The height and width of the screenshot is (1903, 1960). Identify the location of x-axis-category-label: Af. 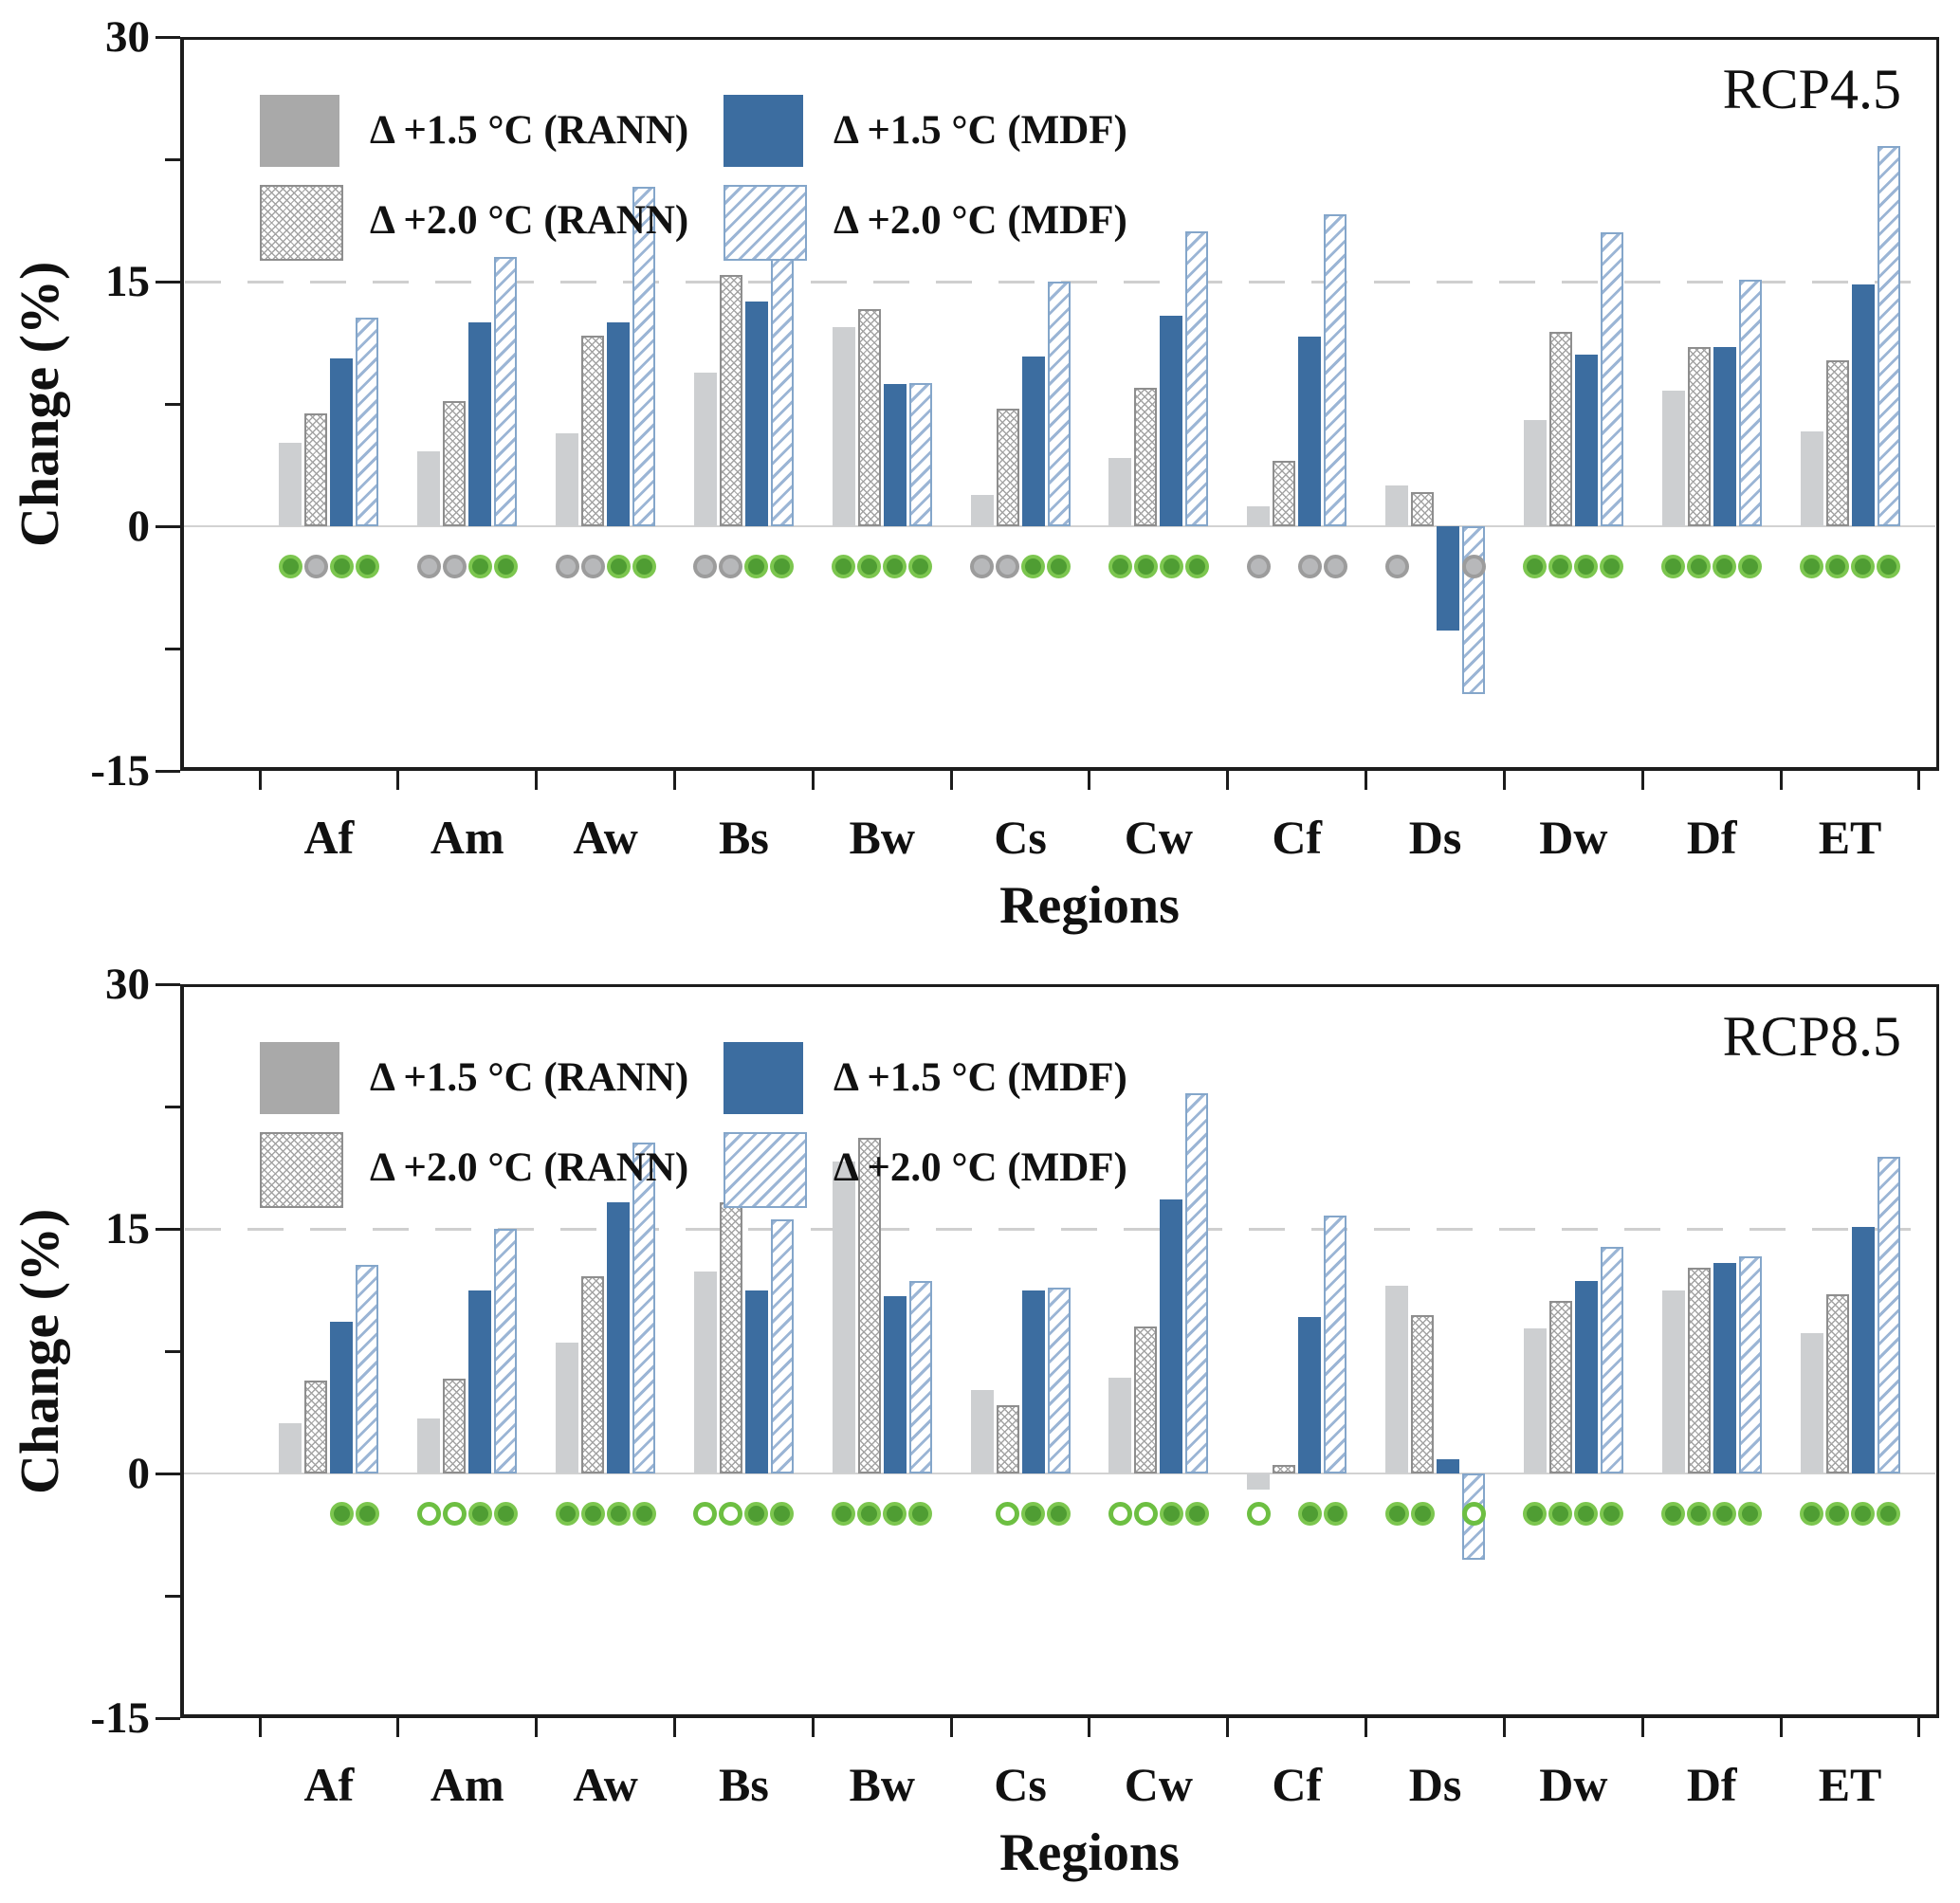
(329, 837).